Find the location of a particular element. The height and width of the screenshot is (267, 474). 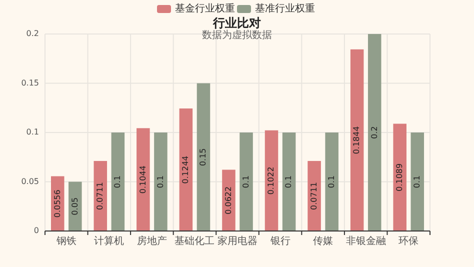

data-label: 0.05 is located at coordinates (75, 206).